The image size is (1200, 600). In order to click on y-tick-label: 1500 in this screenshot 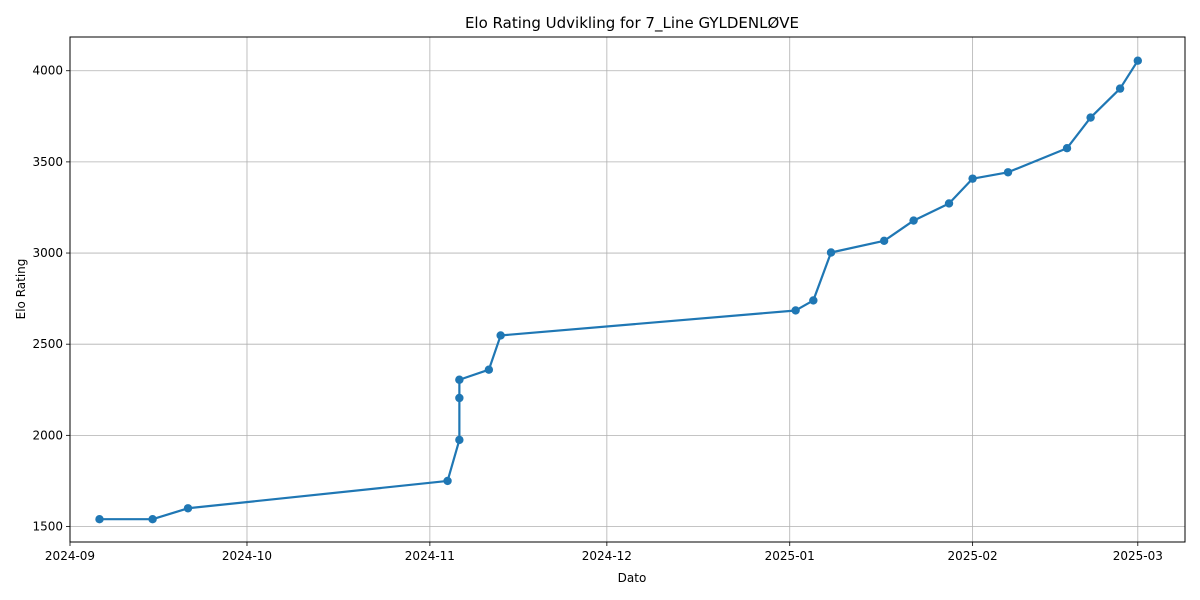, I will do `click(47, 527)`.